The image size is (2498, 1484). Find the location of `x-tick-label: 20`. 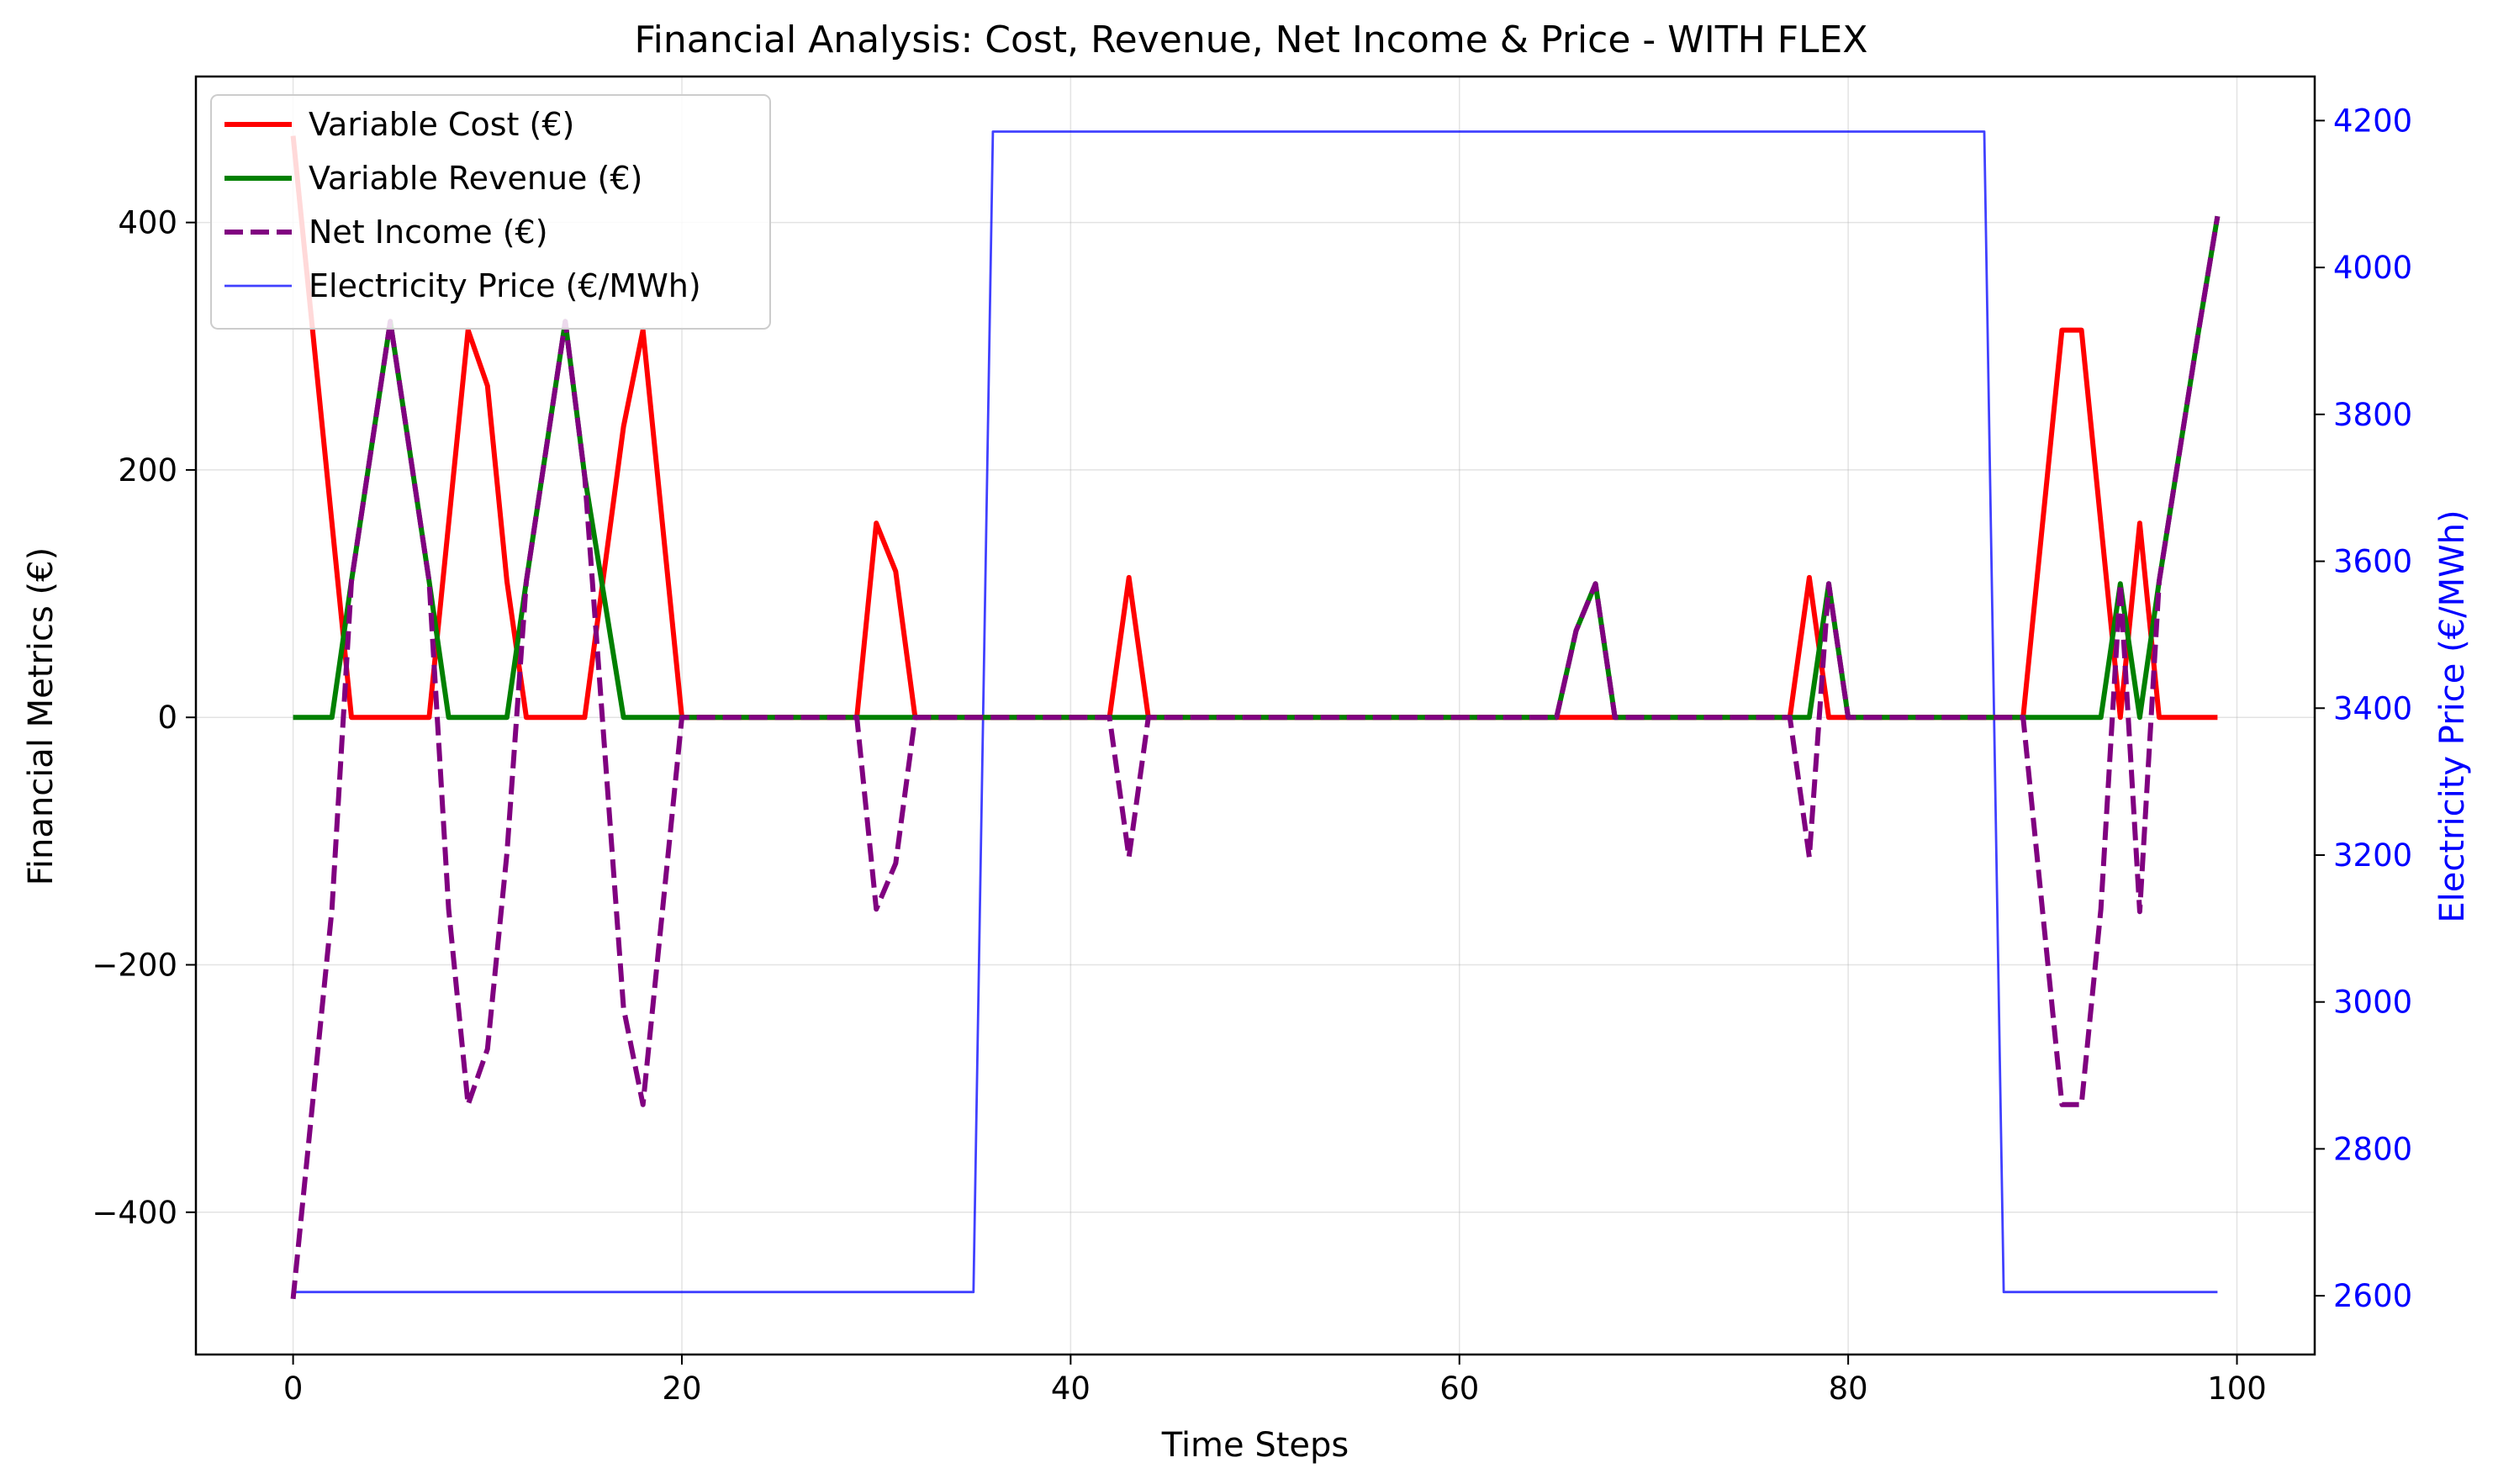

x-tick-label: 20 is located at coordinates (681, 1388).